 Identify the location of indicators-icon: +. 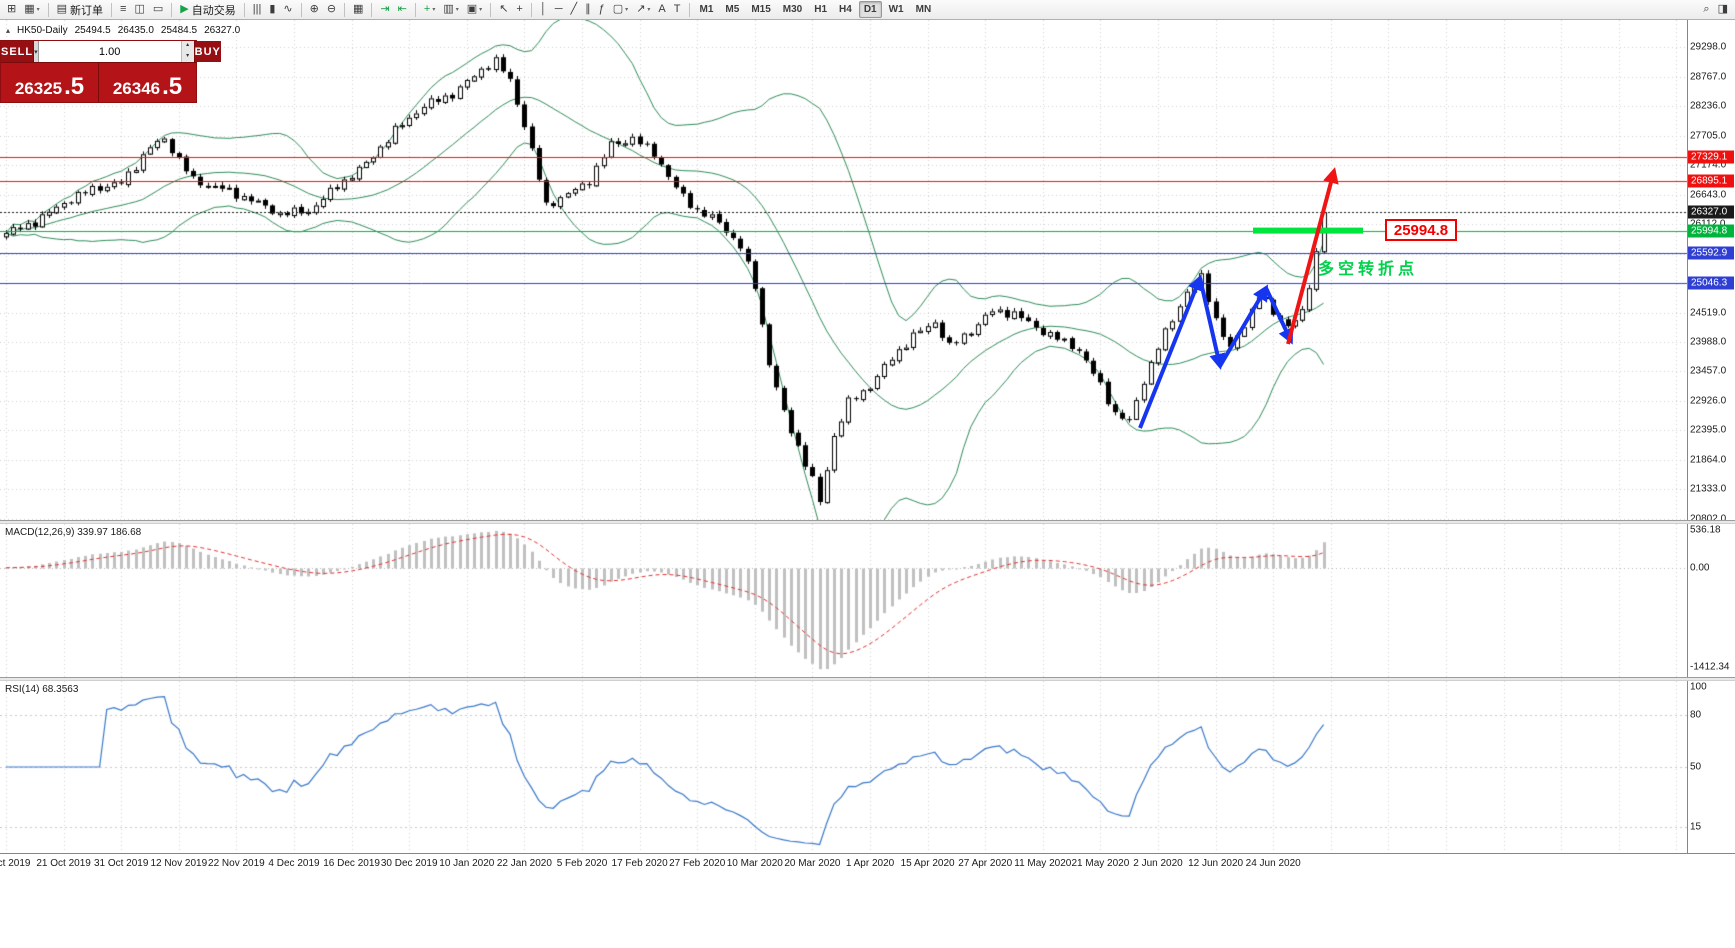
(427, 9).